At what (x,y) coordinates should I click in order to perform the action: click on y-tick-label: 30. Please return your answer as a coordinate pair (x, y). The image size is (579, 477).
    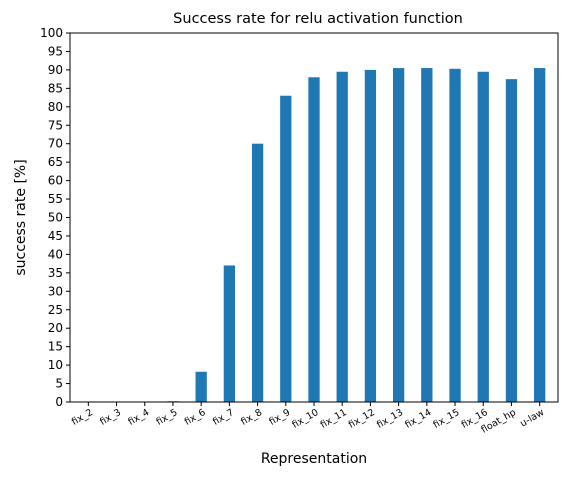
    Looking at the image, I should click on (55, 291).